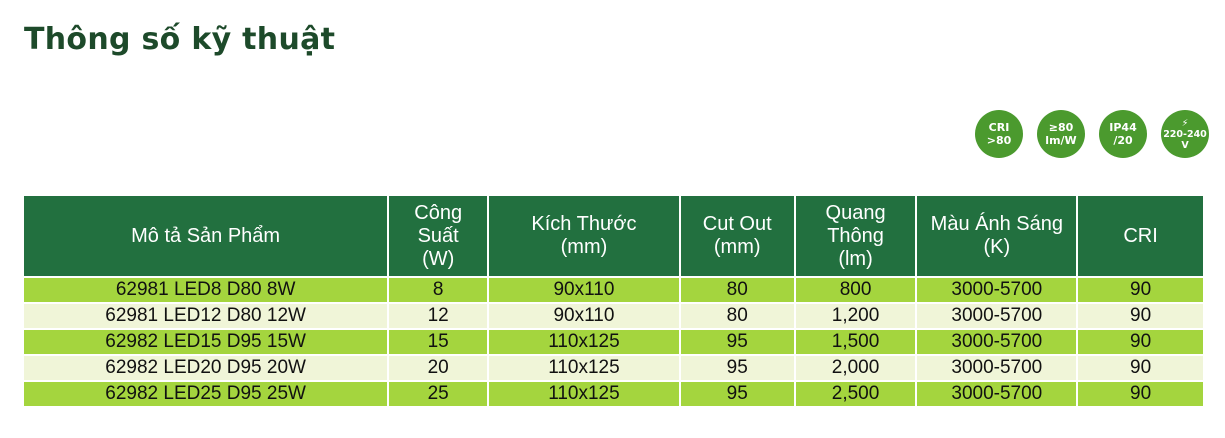  I want to click on table-cell: 2,000, so click(855, 368).